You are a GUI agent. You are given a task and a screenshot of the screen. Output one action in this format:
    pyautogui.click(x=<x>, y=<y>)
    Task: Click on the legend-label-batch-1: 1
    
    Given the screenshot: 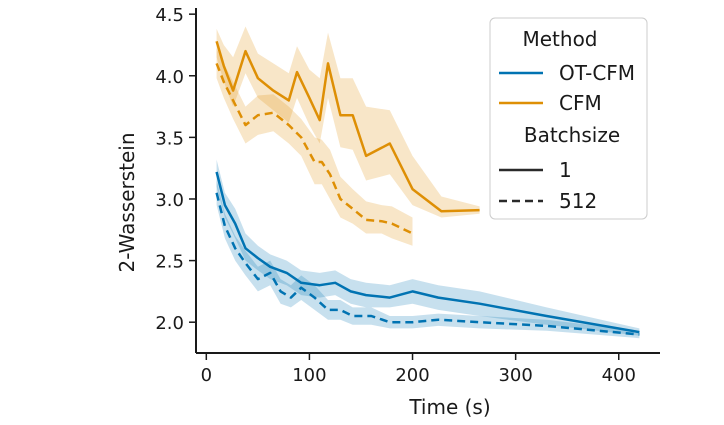 What is the action you would take?
    pyautogui.click(x=565, y=170)
    